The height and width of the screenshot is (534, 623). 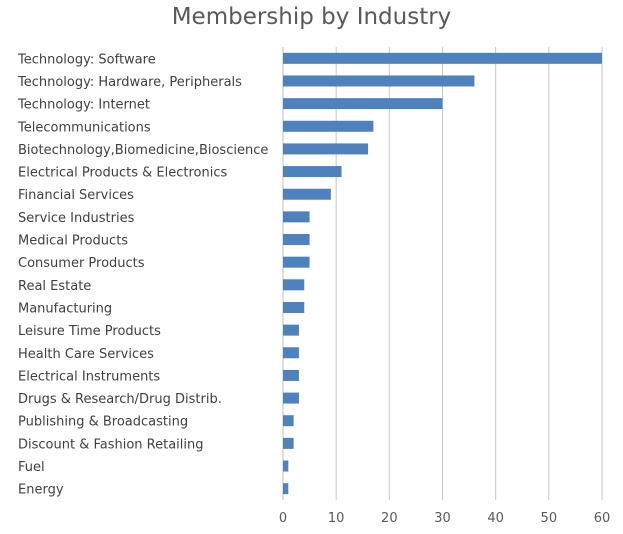 What do you see at coordinates (86, 59) in the screenshot?
I see `category-label: Technology: Software` at bounding box center [86, 59].